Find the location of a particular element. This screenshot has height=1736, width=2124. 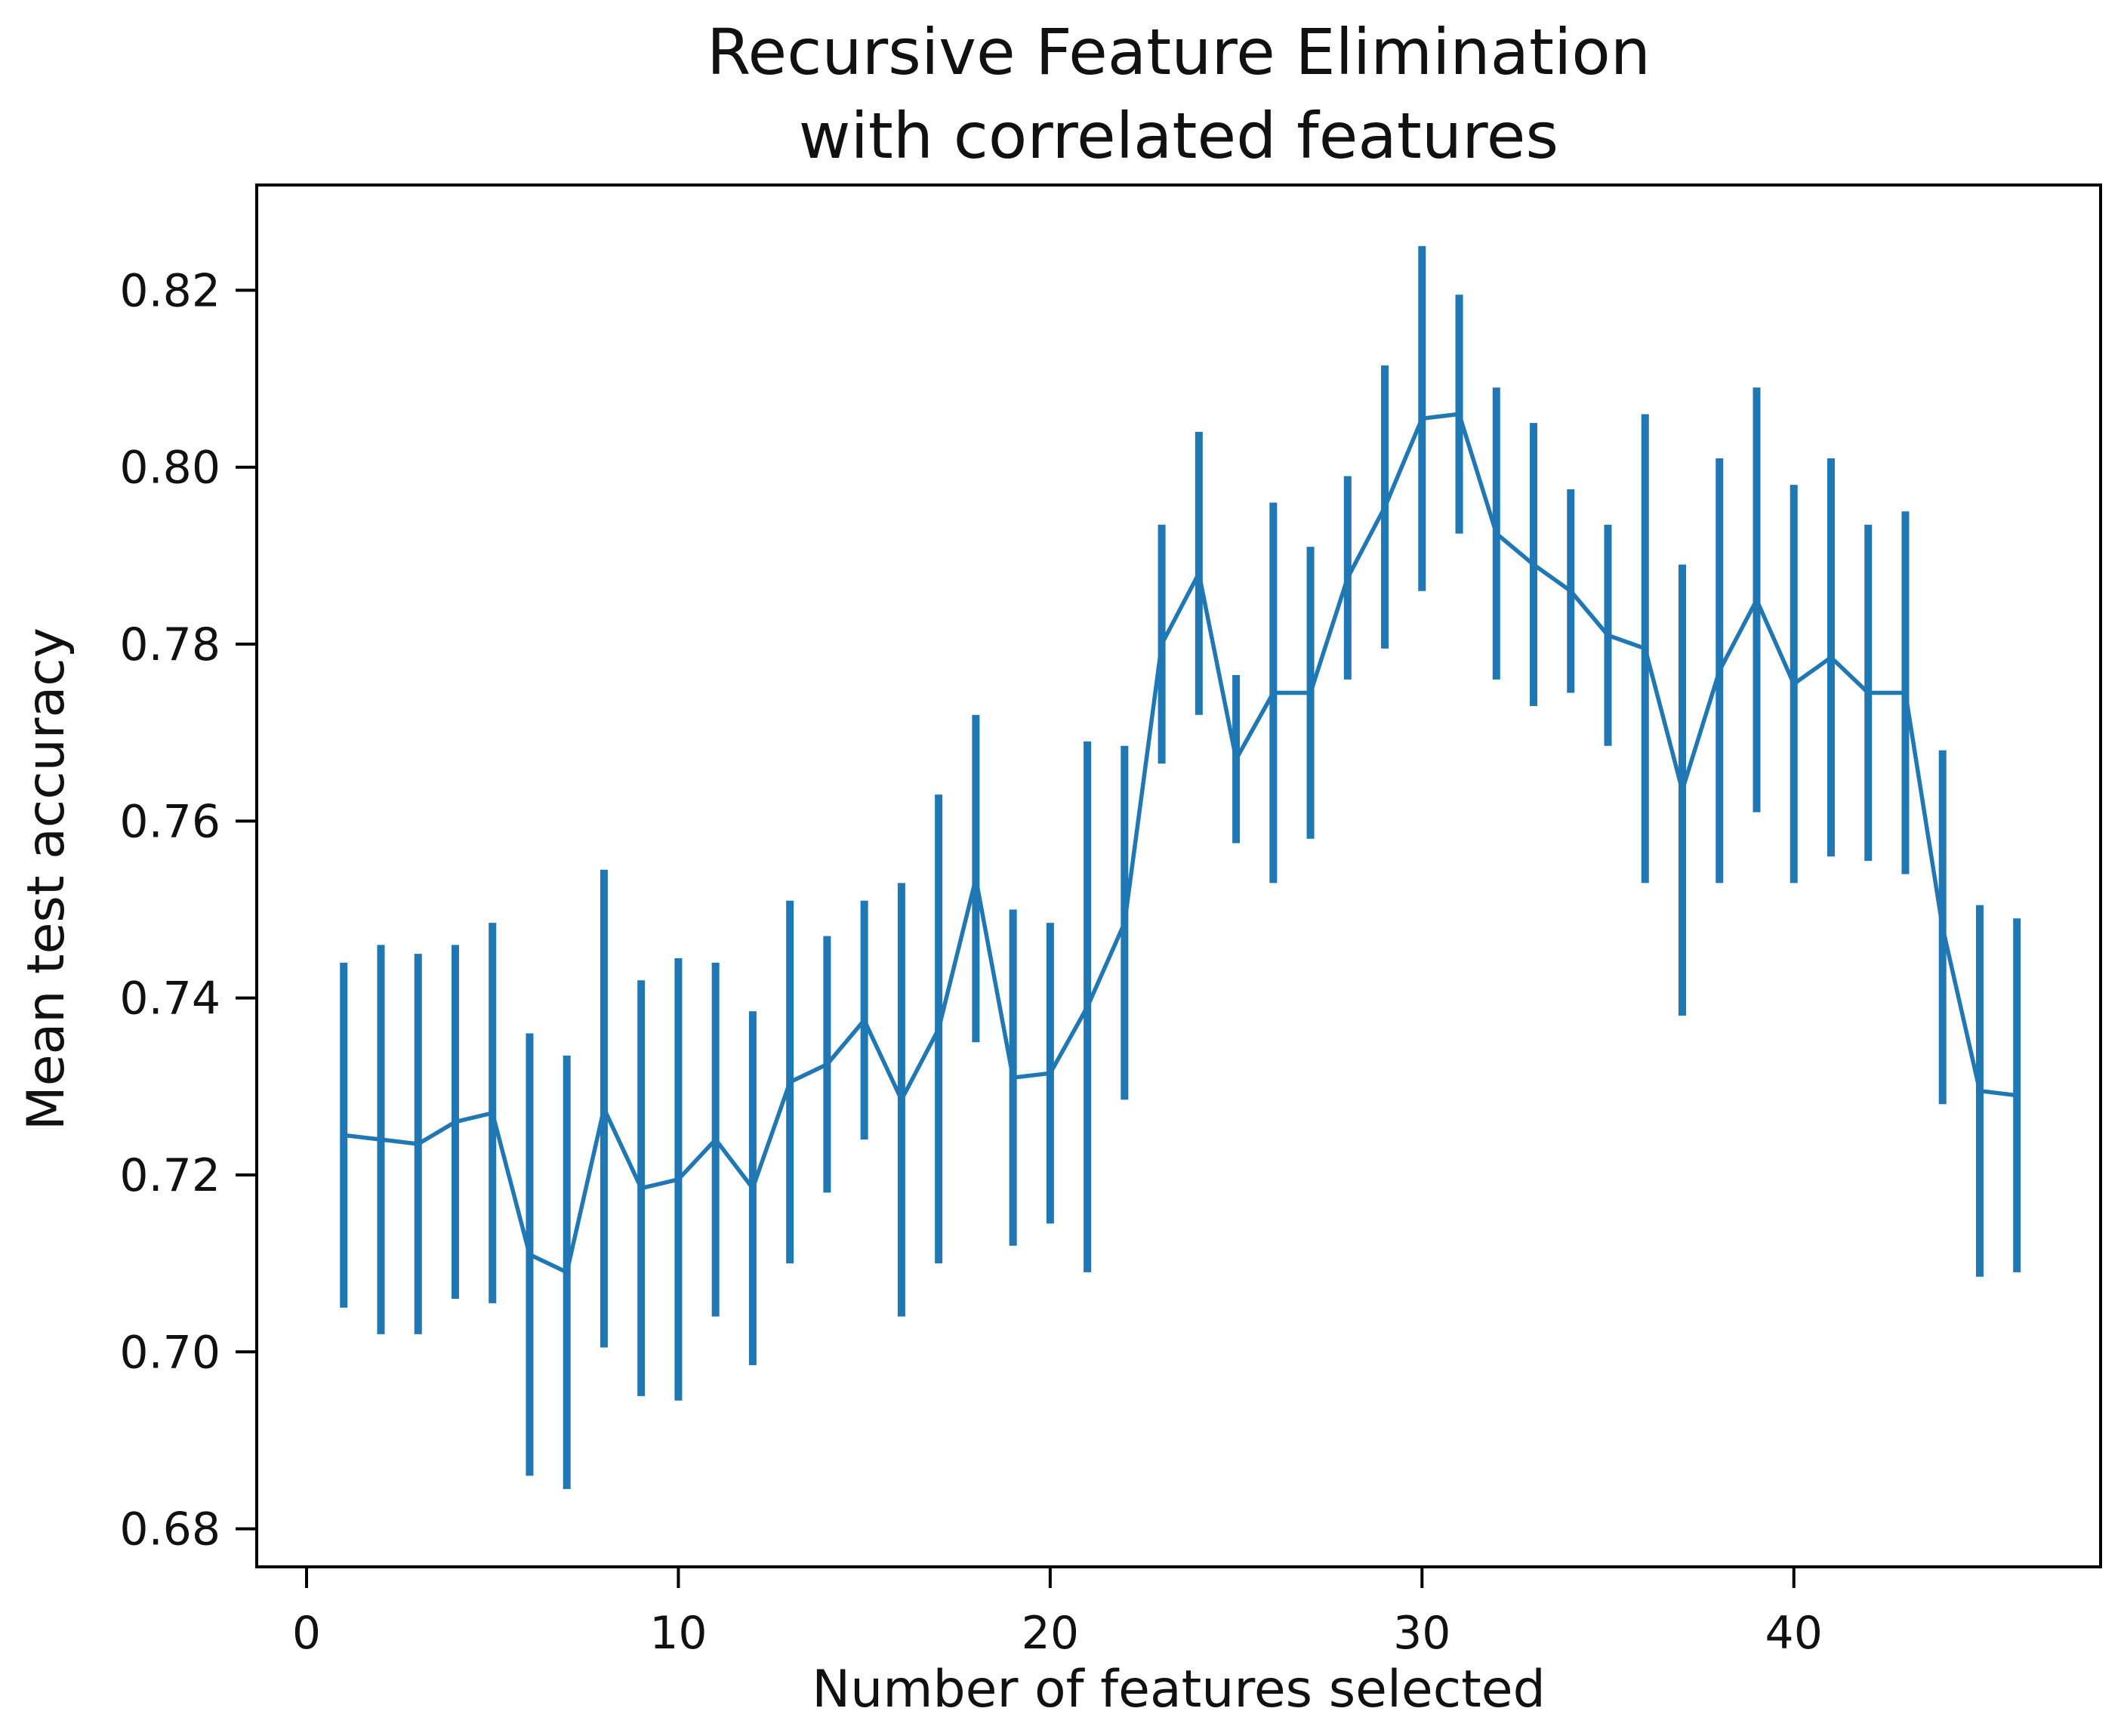

y-tick-label: 0.70 is located at coordinates (169, 1353).